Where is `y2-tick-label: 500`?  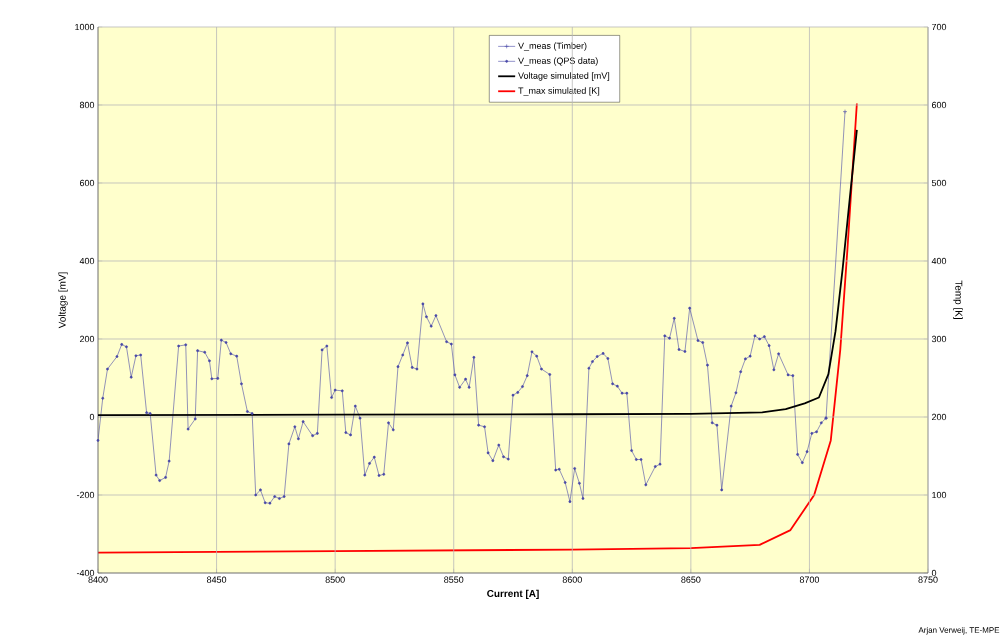 y2-tick-label: 500 is located at coordinates (939, 183).